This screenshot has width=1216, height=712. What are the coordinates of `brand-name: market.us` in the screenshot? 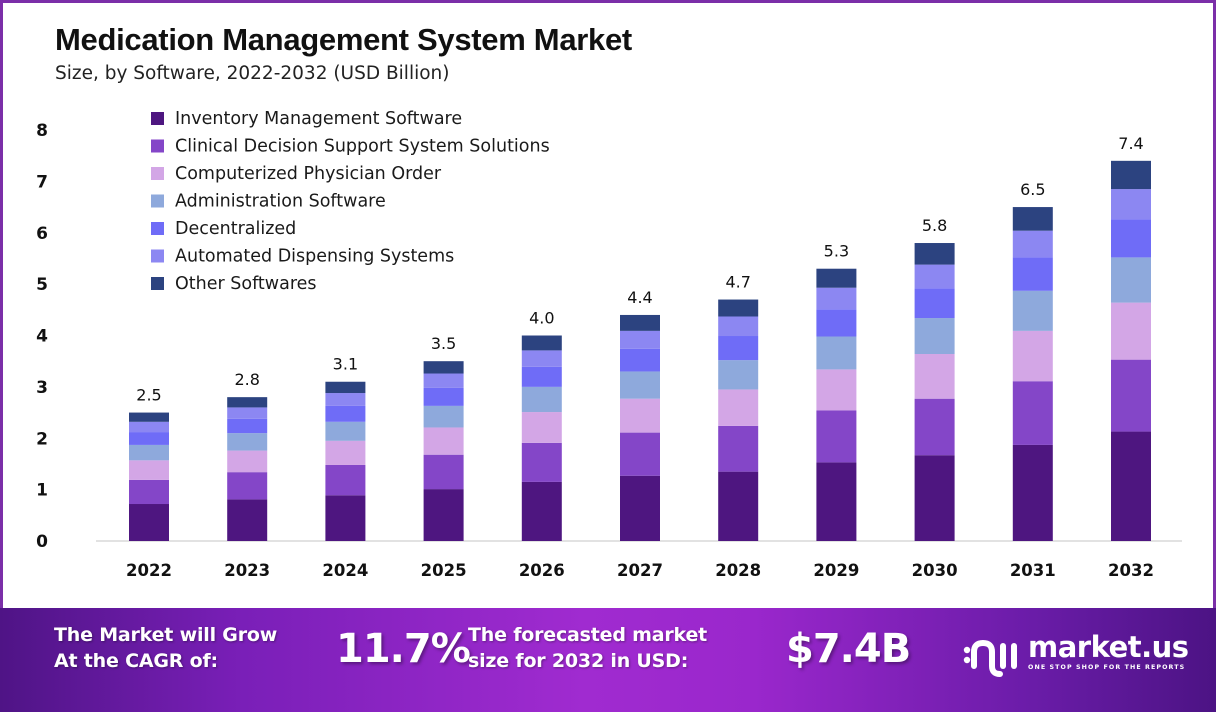 It's located at (1108, 647).